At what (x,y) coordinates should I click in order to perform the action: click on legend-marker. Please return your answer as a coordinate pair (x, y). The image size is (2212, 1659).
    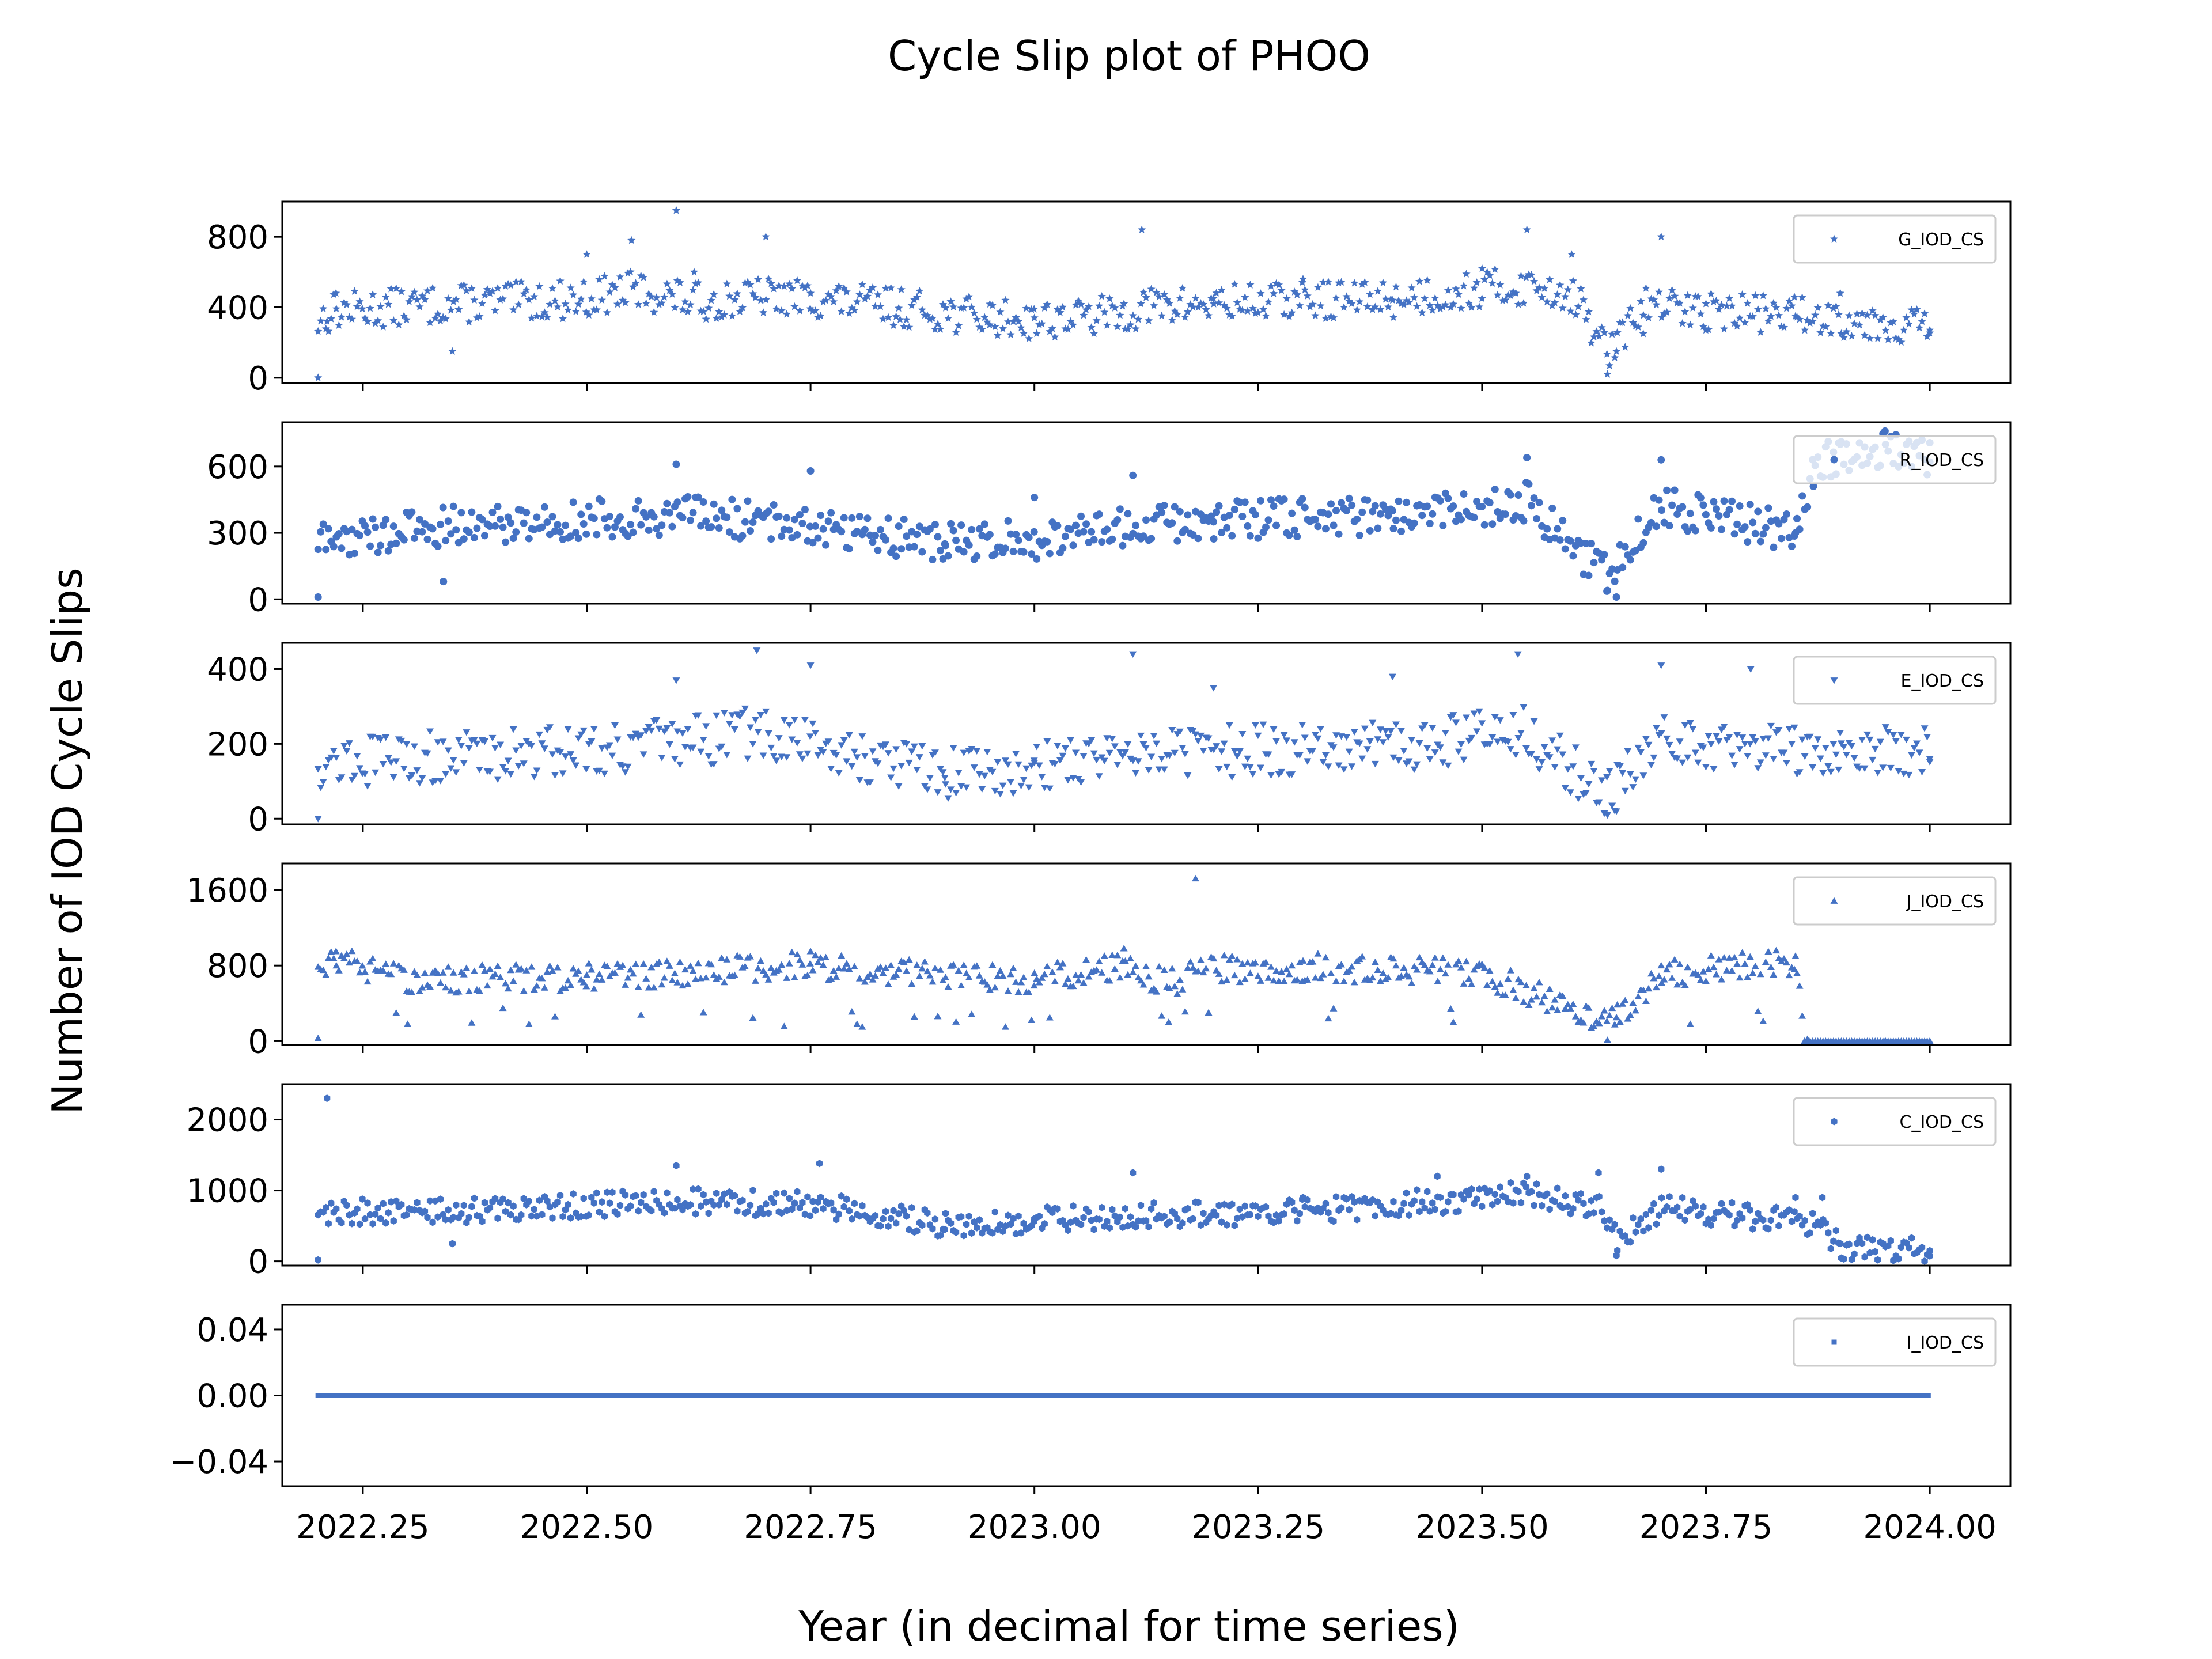
    Looking at the image, I should click on (1834, 680).